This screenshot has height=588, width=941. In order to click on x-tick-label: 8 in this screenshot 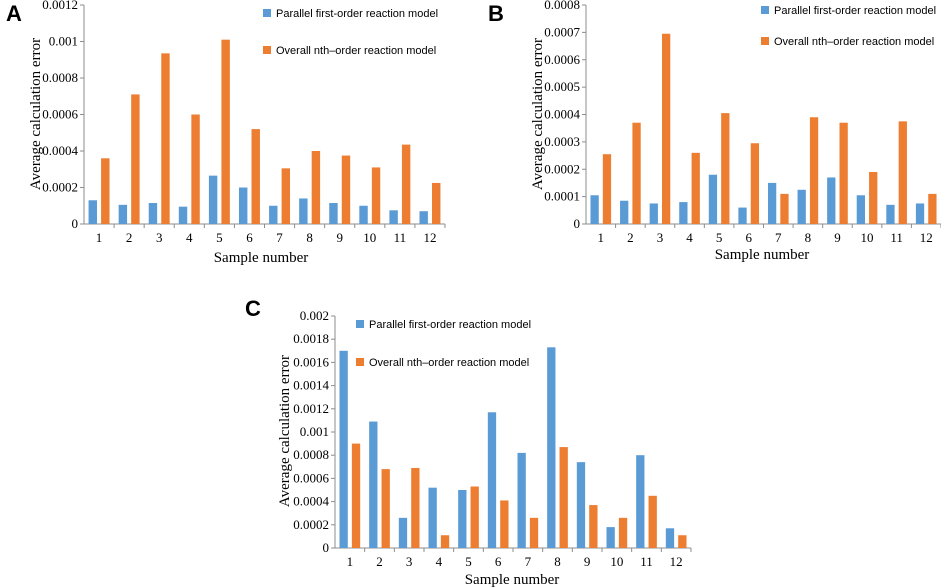, I will do `click(557, 561)`.